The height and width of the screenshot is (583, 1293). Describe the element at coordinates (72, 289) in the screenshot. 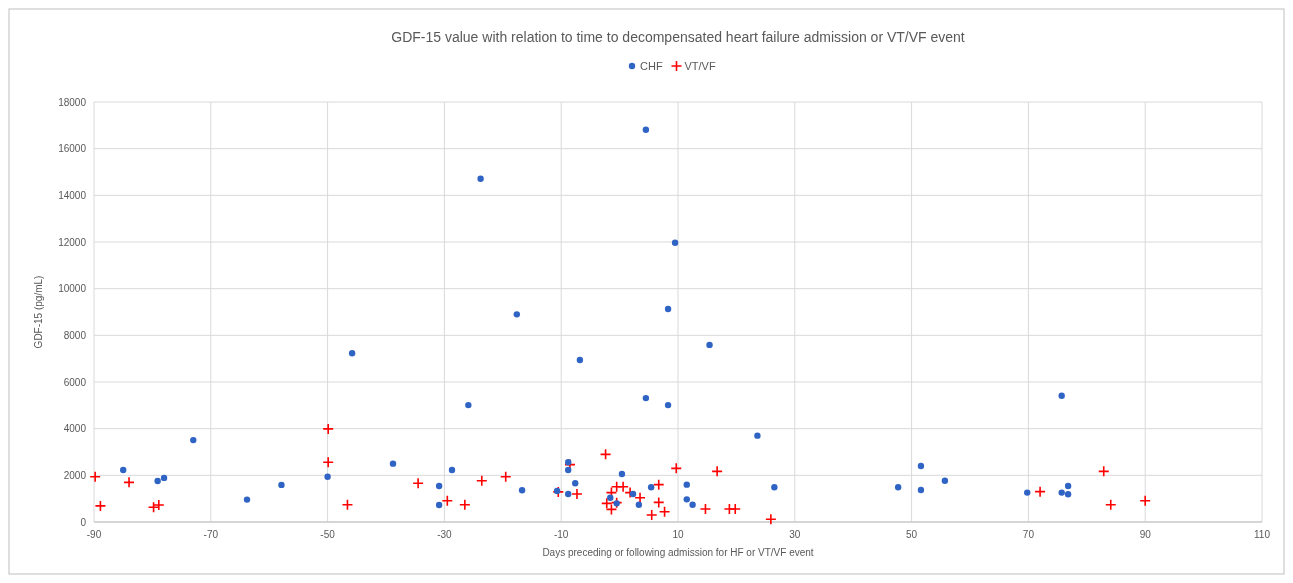

I see `y-tick-label: 10000` at that location.